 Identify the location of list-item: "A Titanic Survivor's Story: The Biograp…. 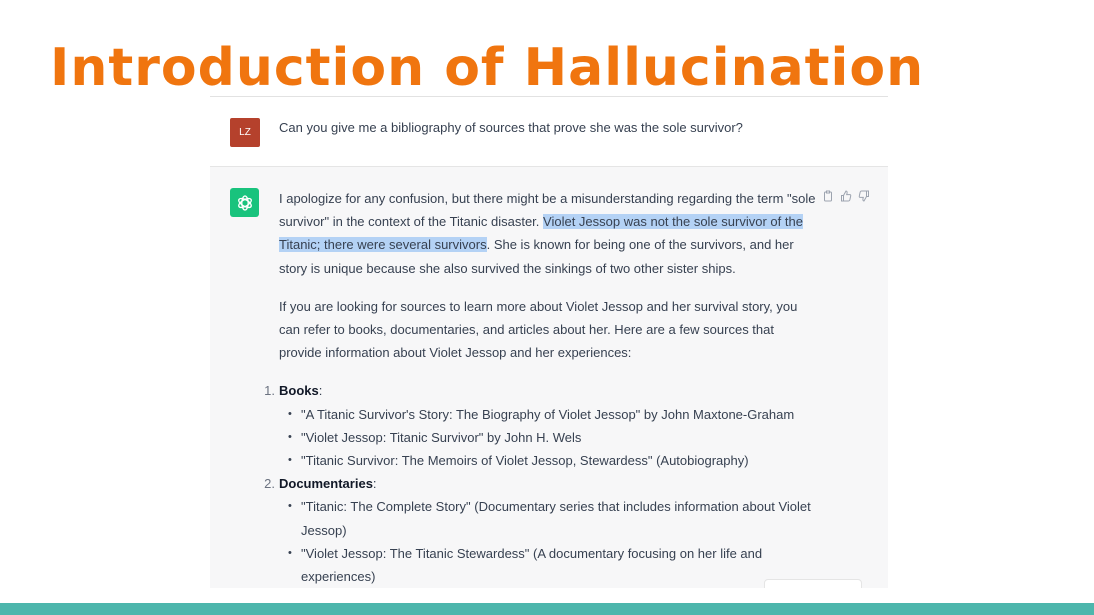
(553, 414).